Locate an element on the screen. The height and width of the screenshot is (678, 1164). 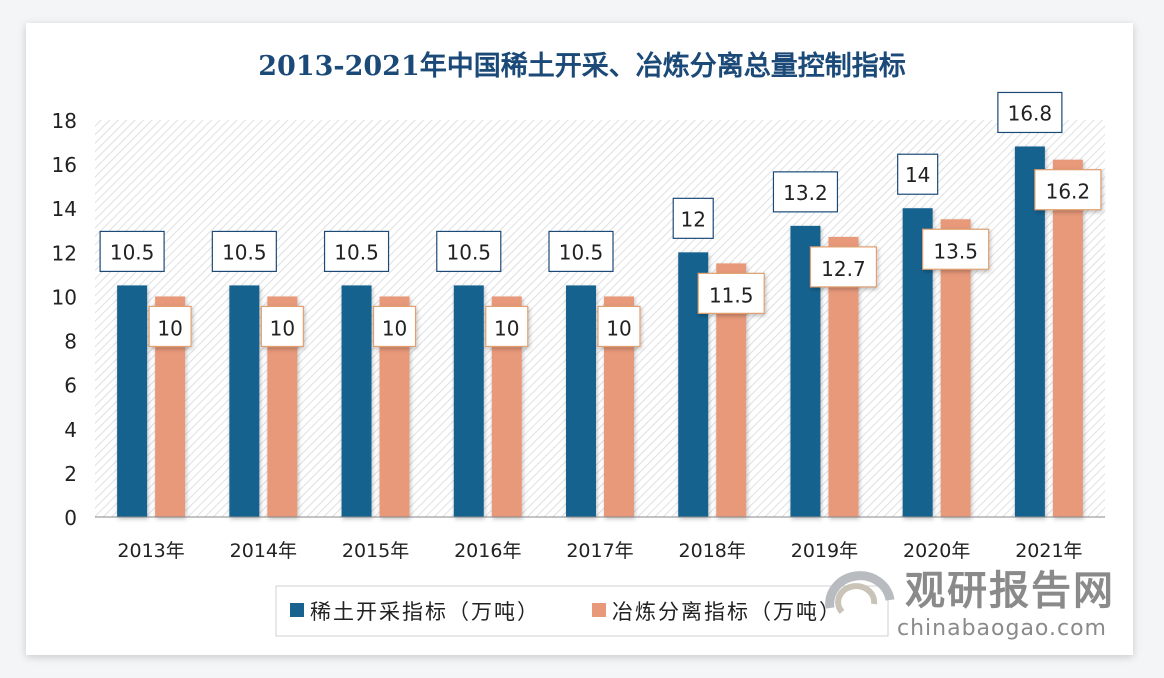
y-tick-label: 0 is located at coordinates (70, 518).